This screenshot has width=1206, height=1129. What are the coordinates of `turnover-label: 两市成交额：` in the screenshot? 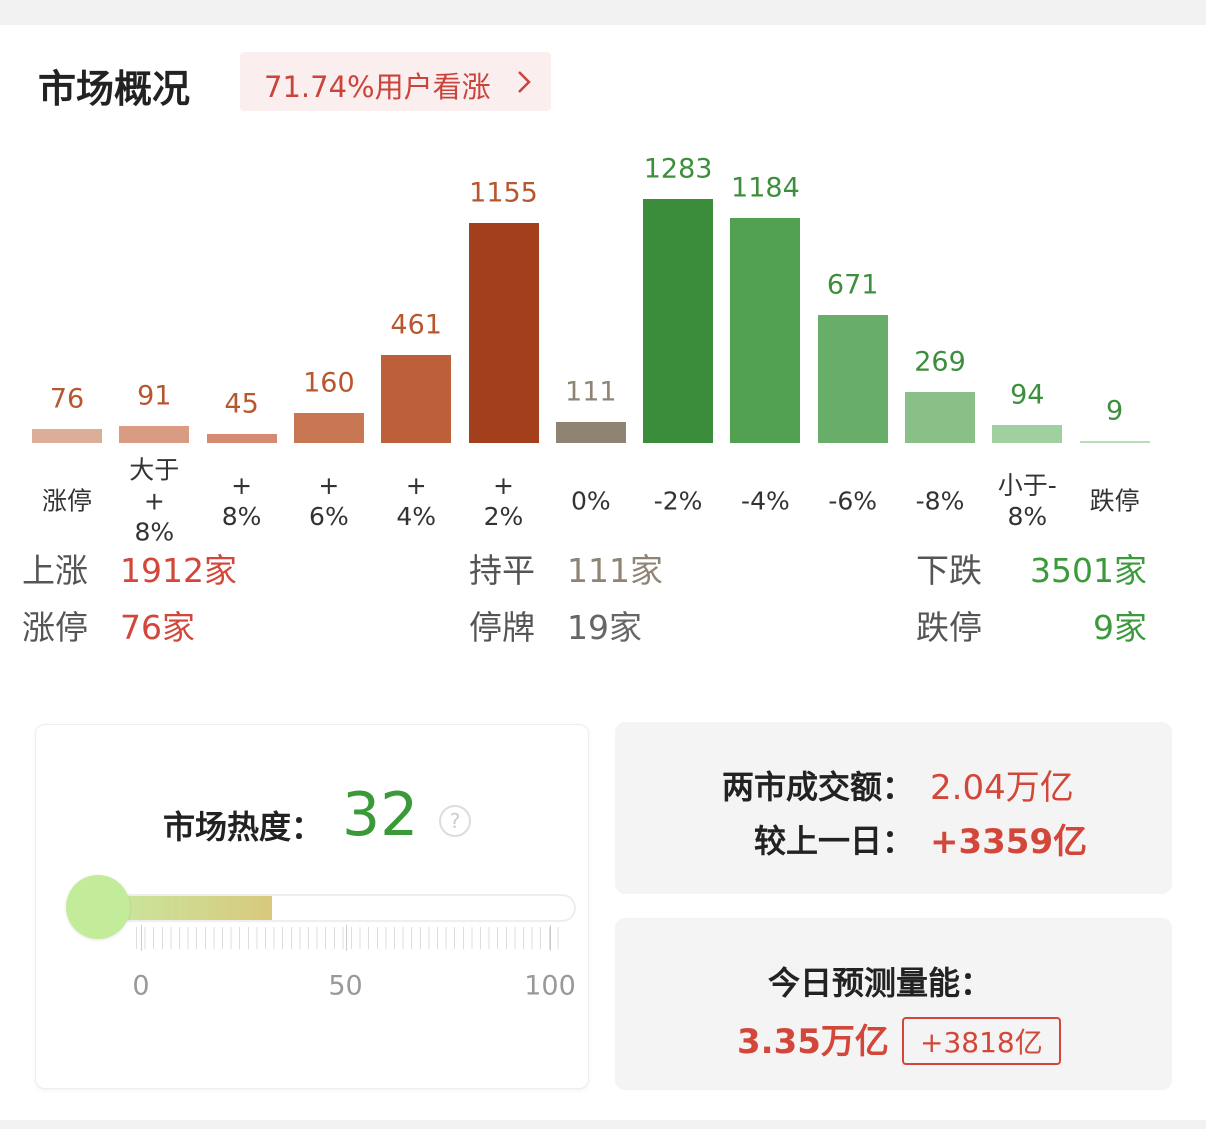 It's located at (817, 787).